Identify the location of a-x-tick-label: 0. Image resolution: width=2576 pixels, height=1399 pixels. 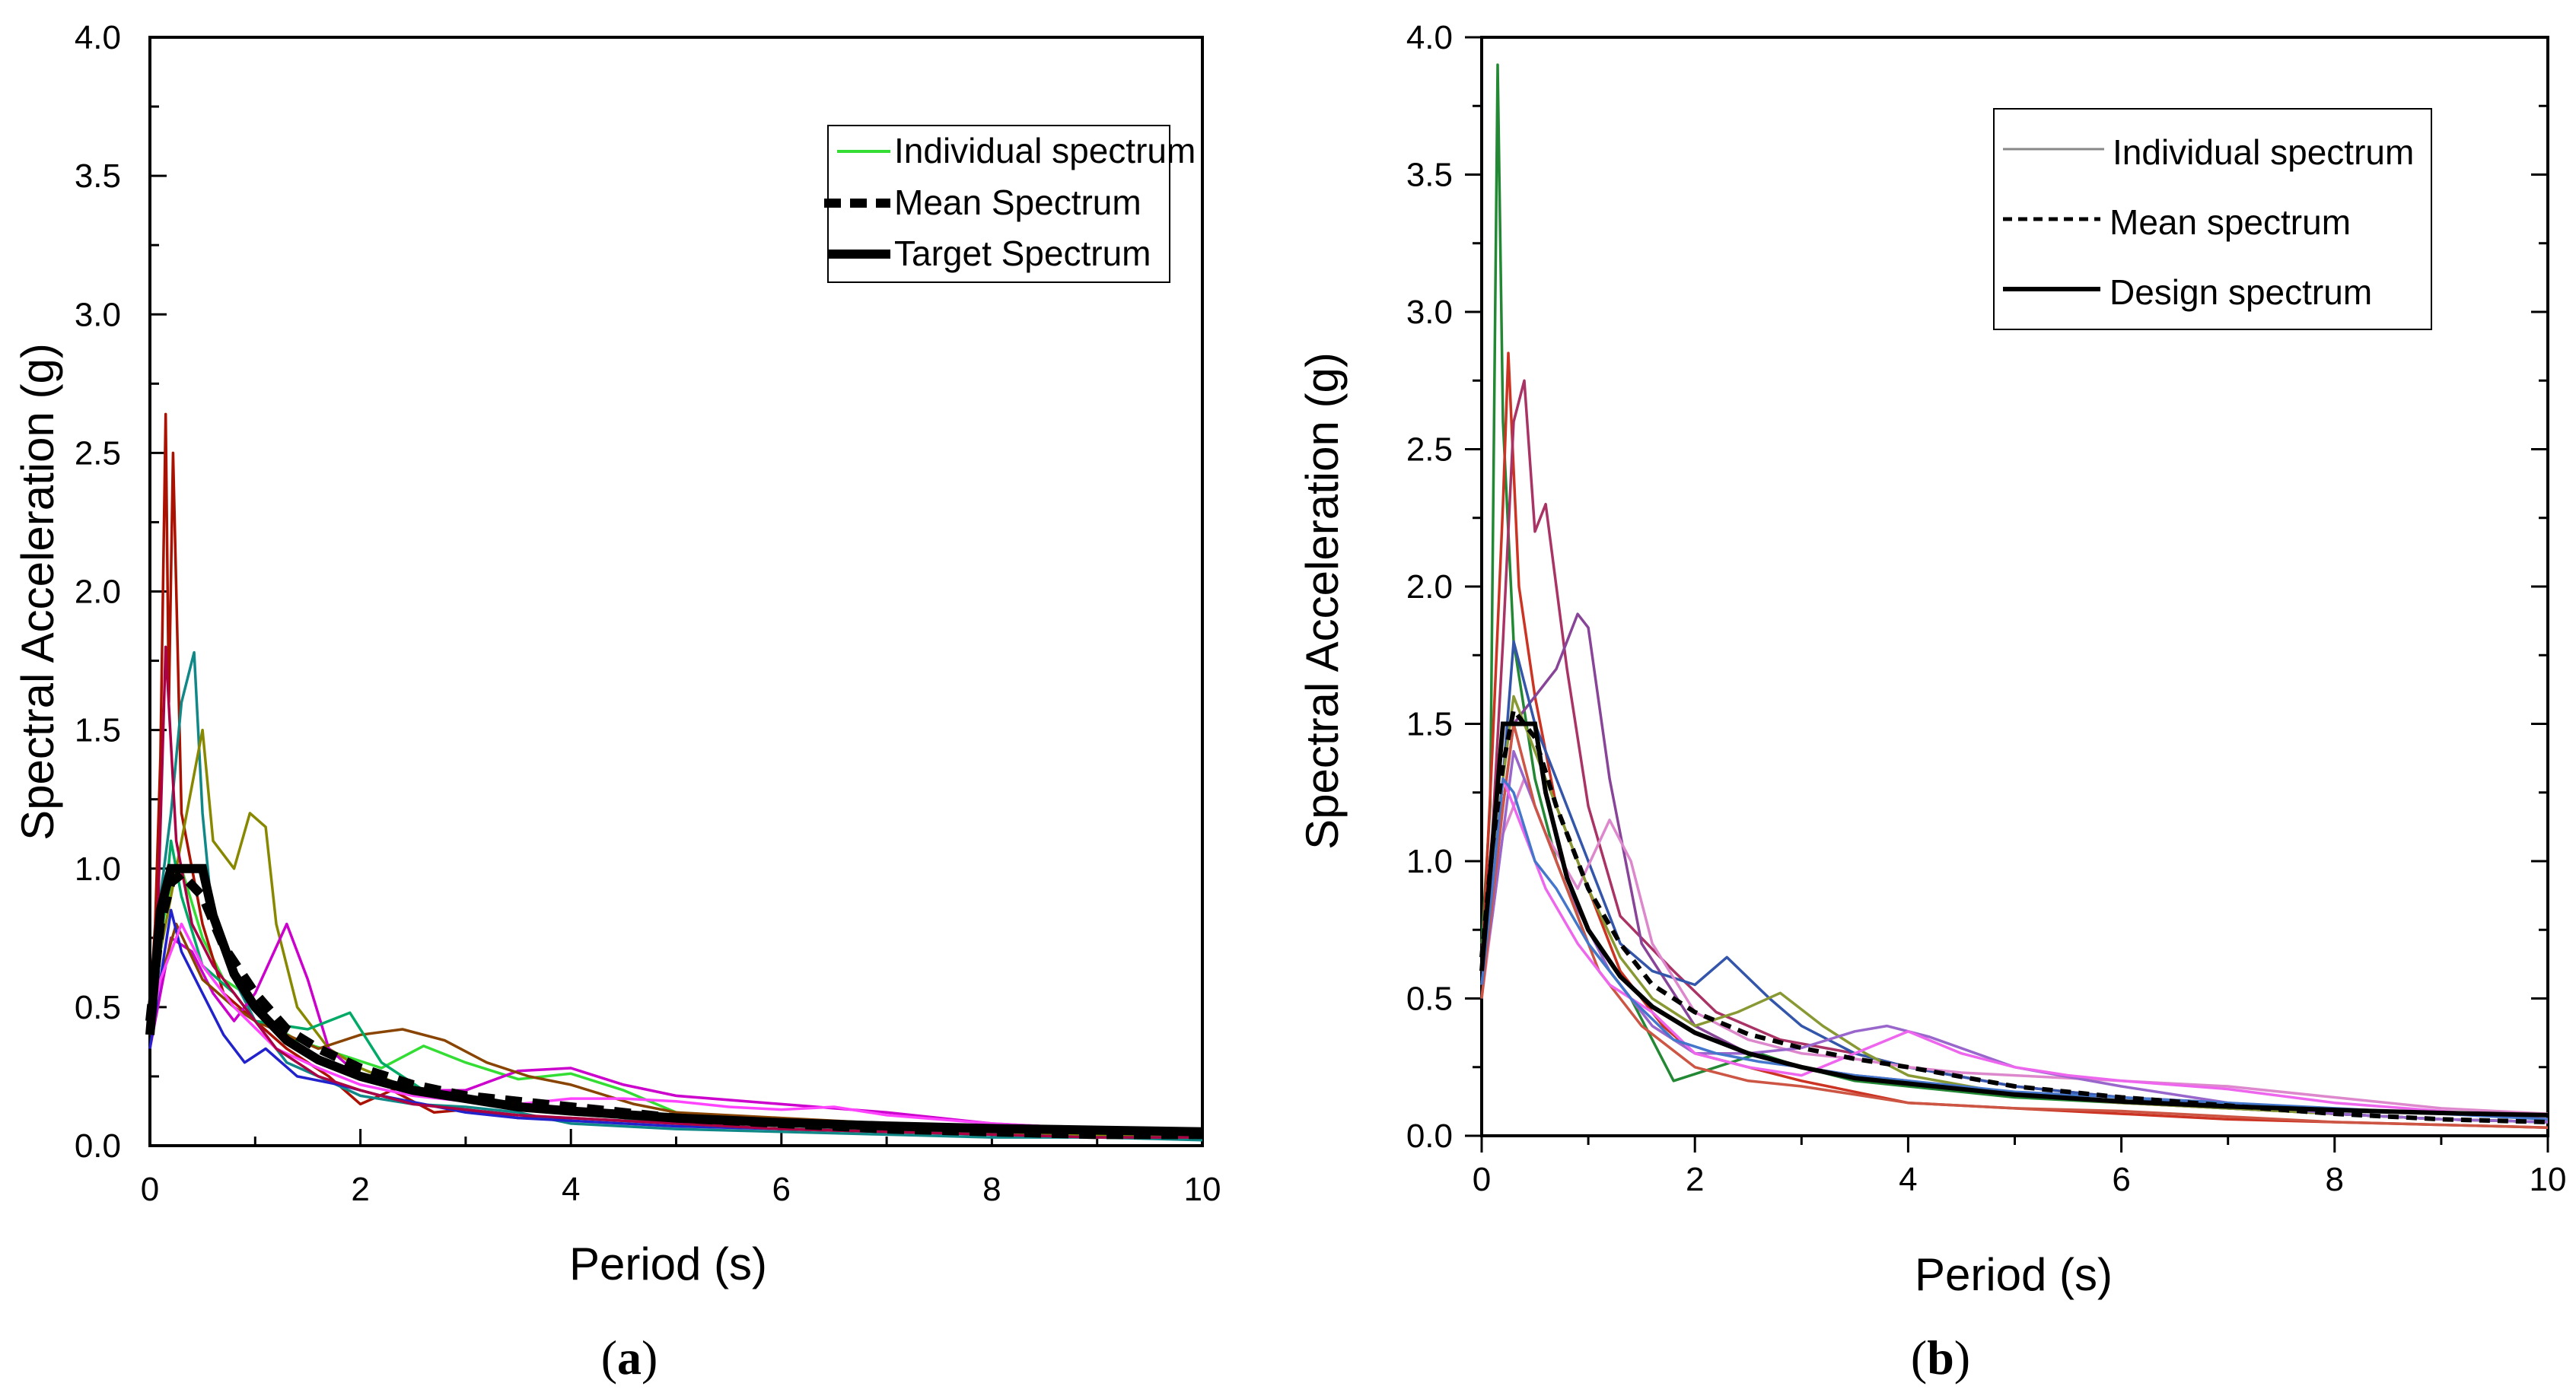
(150, 1189).